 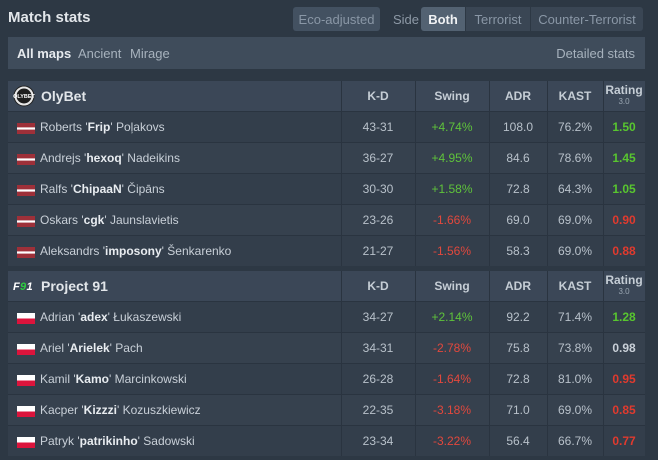 I want to click on player-name-link: Ralfs 'ChipaaN' Čipāns, so click(x=102, y=189).